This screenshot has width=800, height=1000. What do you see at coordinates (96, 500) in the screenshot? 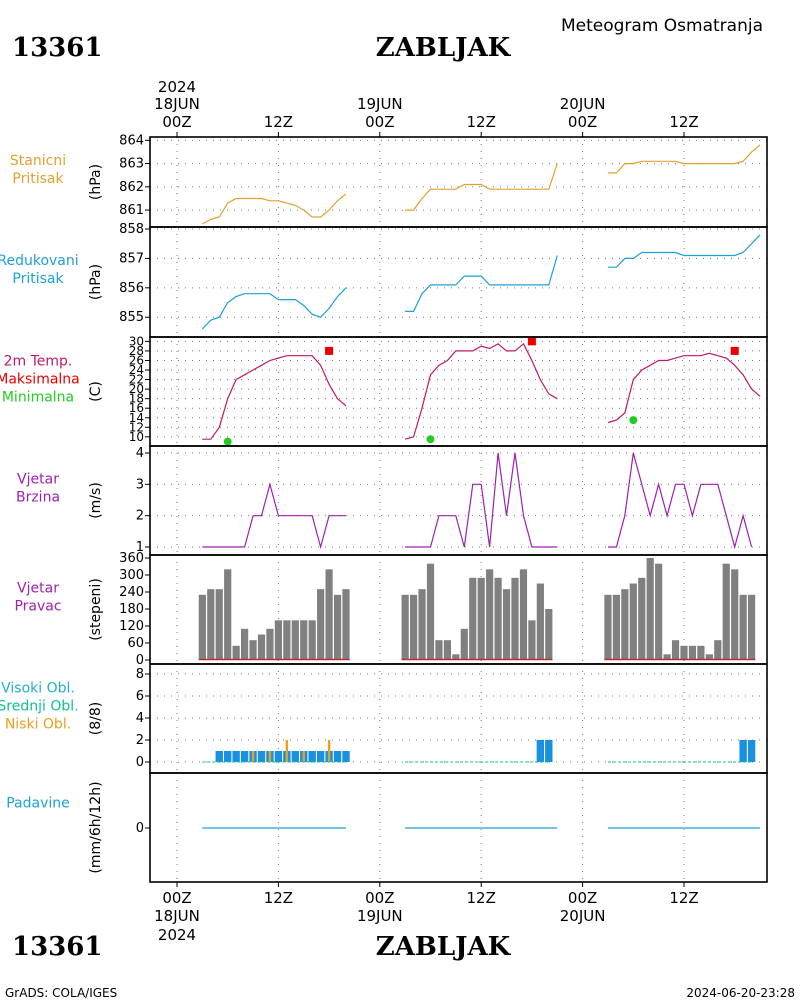
I see `y-axis-label: (m/s)` at bounding box center [96, 500].